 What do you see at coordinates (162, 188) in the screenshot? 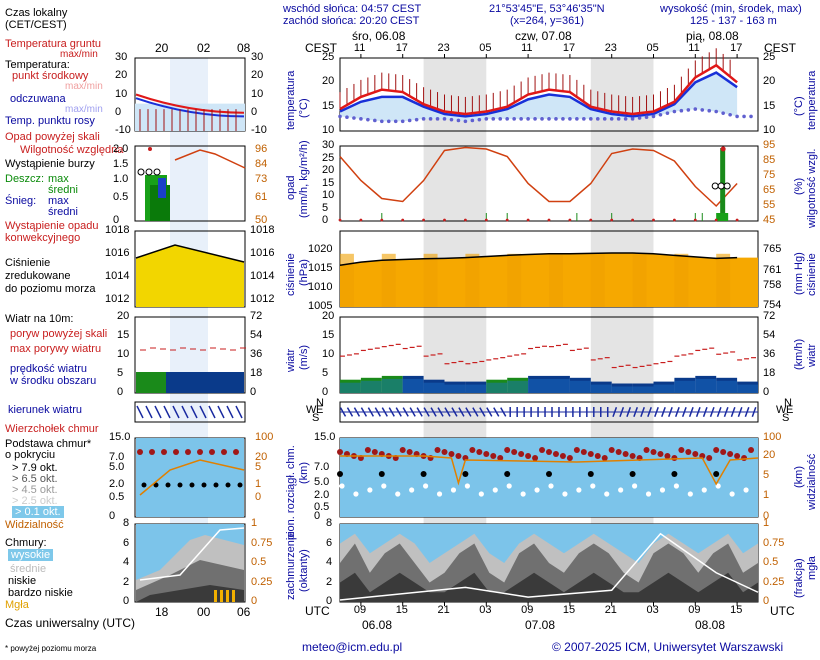
I see `legend-snow-bar` at bounding box center [162, 188].